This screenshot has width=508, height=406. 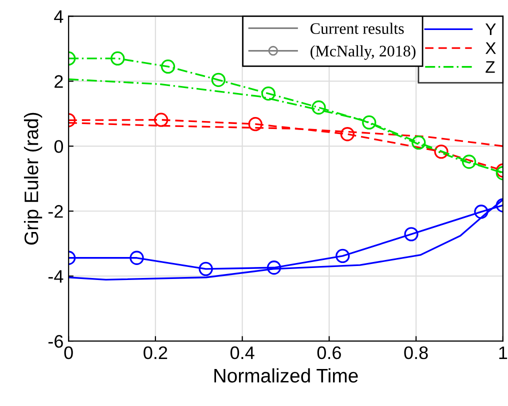 I want to click on y-tick-label: 0, so click(x=59, y=146).